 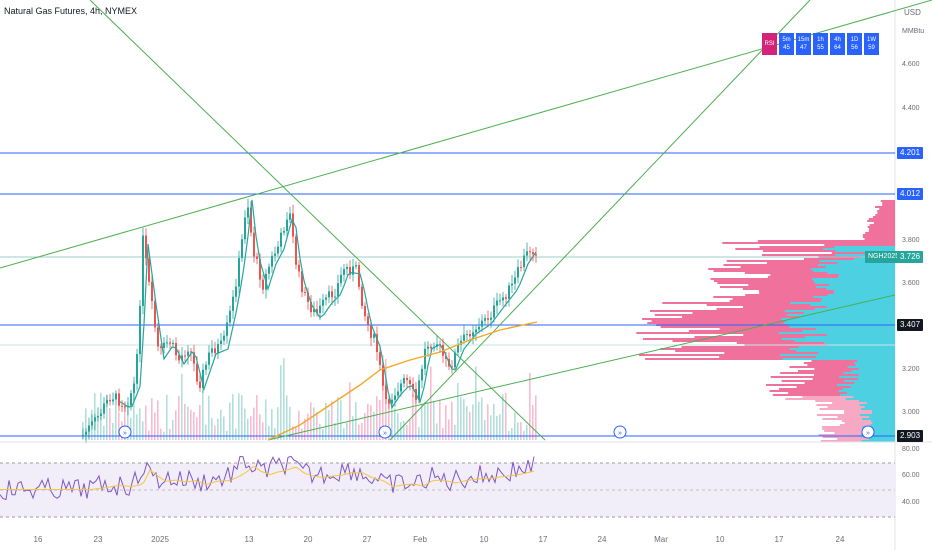 I want to click on level-tag-4201: 4.201, so click(x=910, y=153).